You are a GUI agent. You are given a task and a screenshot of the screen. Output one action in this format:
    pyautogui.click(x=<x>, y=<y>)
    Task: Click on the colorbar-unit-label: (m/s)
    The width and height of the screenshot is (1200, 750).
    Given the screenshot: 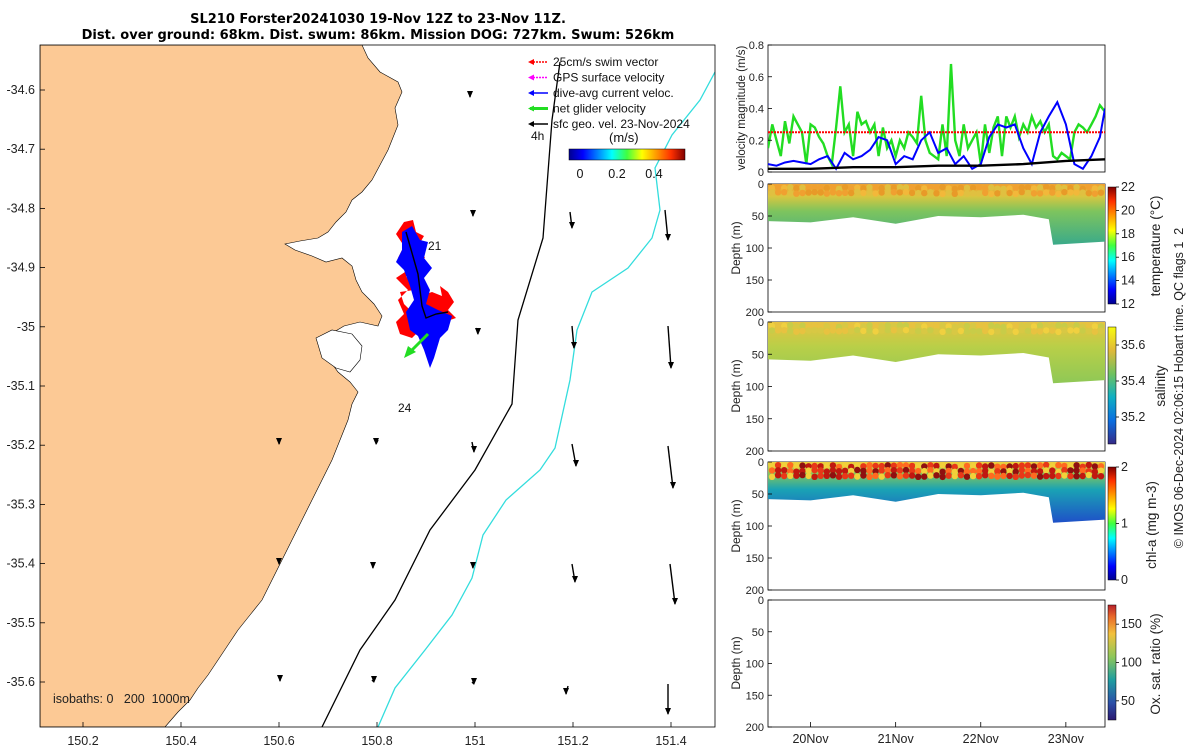 What is the action you would take?
    pyautogui.click(x=624, y=137)
    